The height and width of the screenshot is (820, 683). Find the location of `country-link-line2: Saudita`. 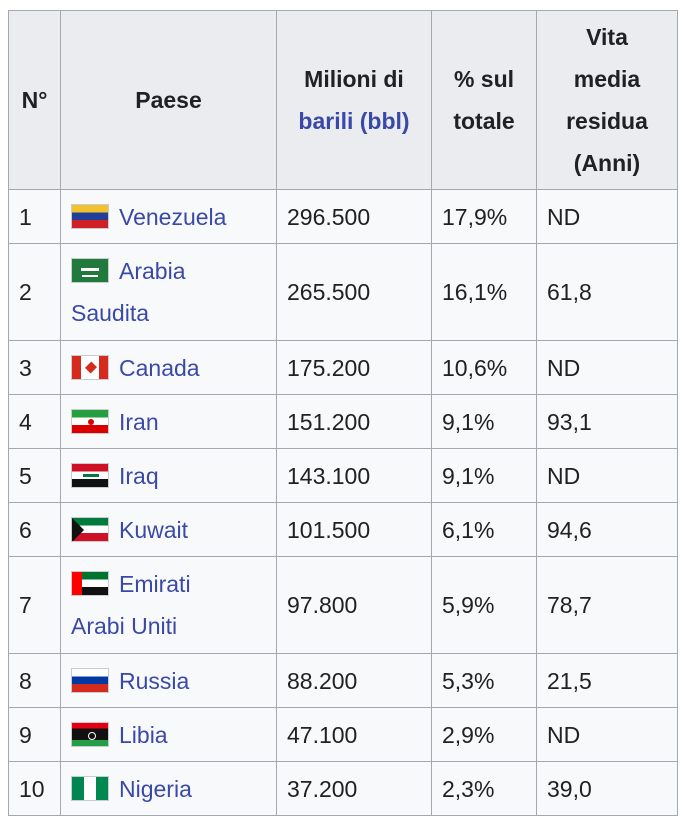

country-link-line2: Saudita is located at coordinates (110, 313).